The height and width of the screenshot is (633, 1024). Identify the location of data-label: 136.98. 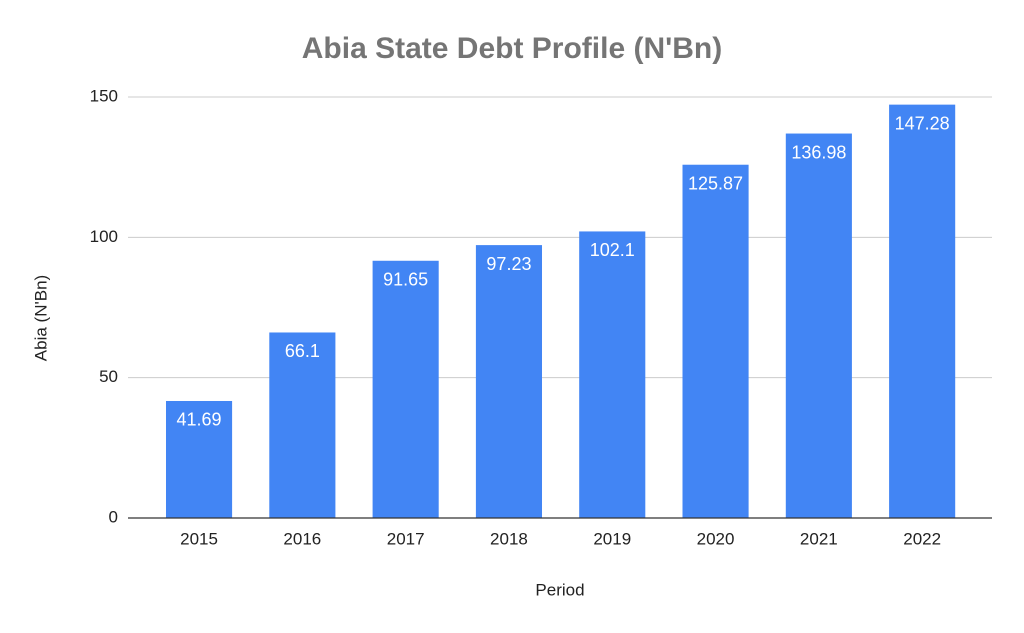
(818, 152).